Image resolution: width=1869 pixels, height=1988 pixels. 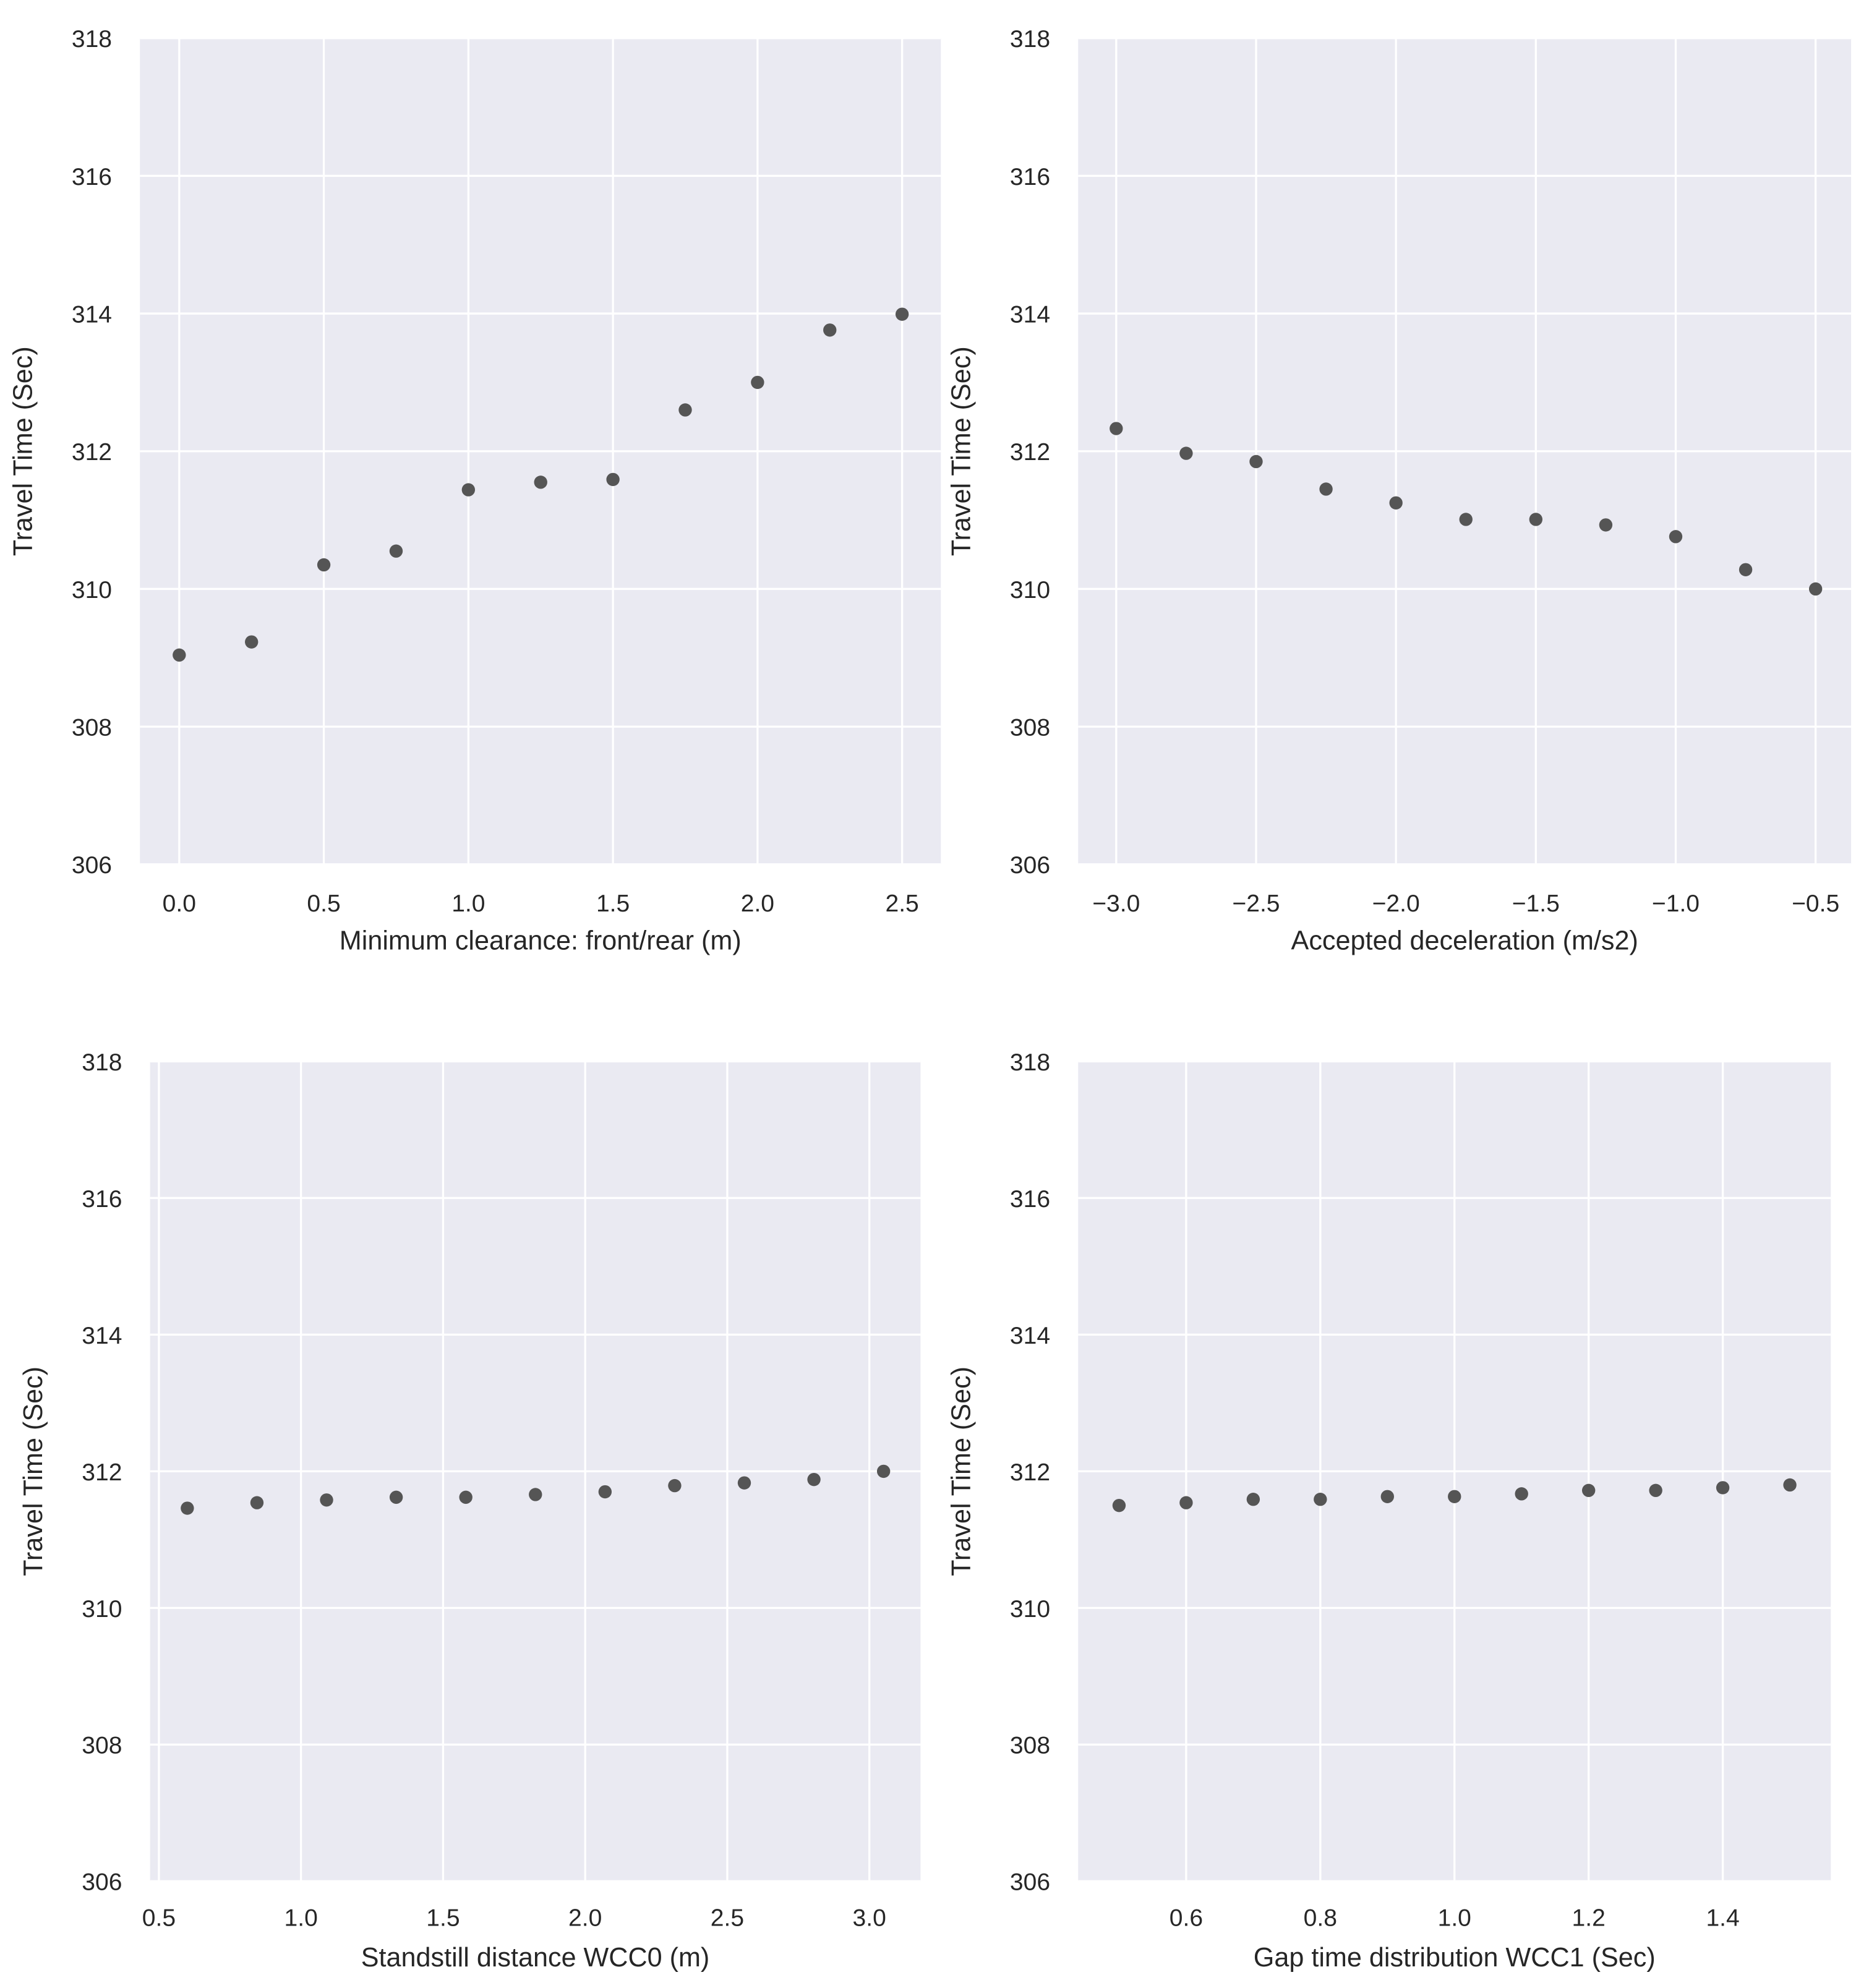 I want to click on x-tick-label: 0.8, so click(x=1320, y=1918).